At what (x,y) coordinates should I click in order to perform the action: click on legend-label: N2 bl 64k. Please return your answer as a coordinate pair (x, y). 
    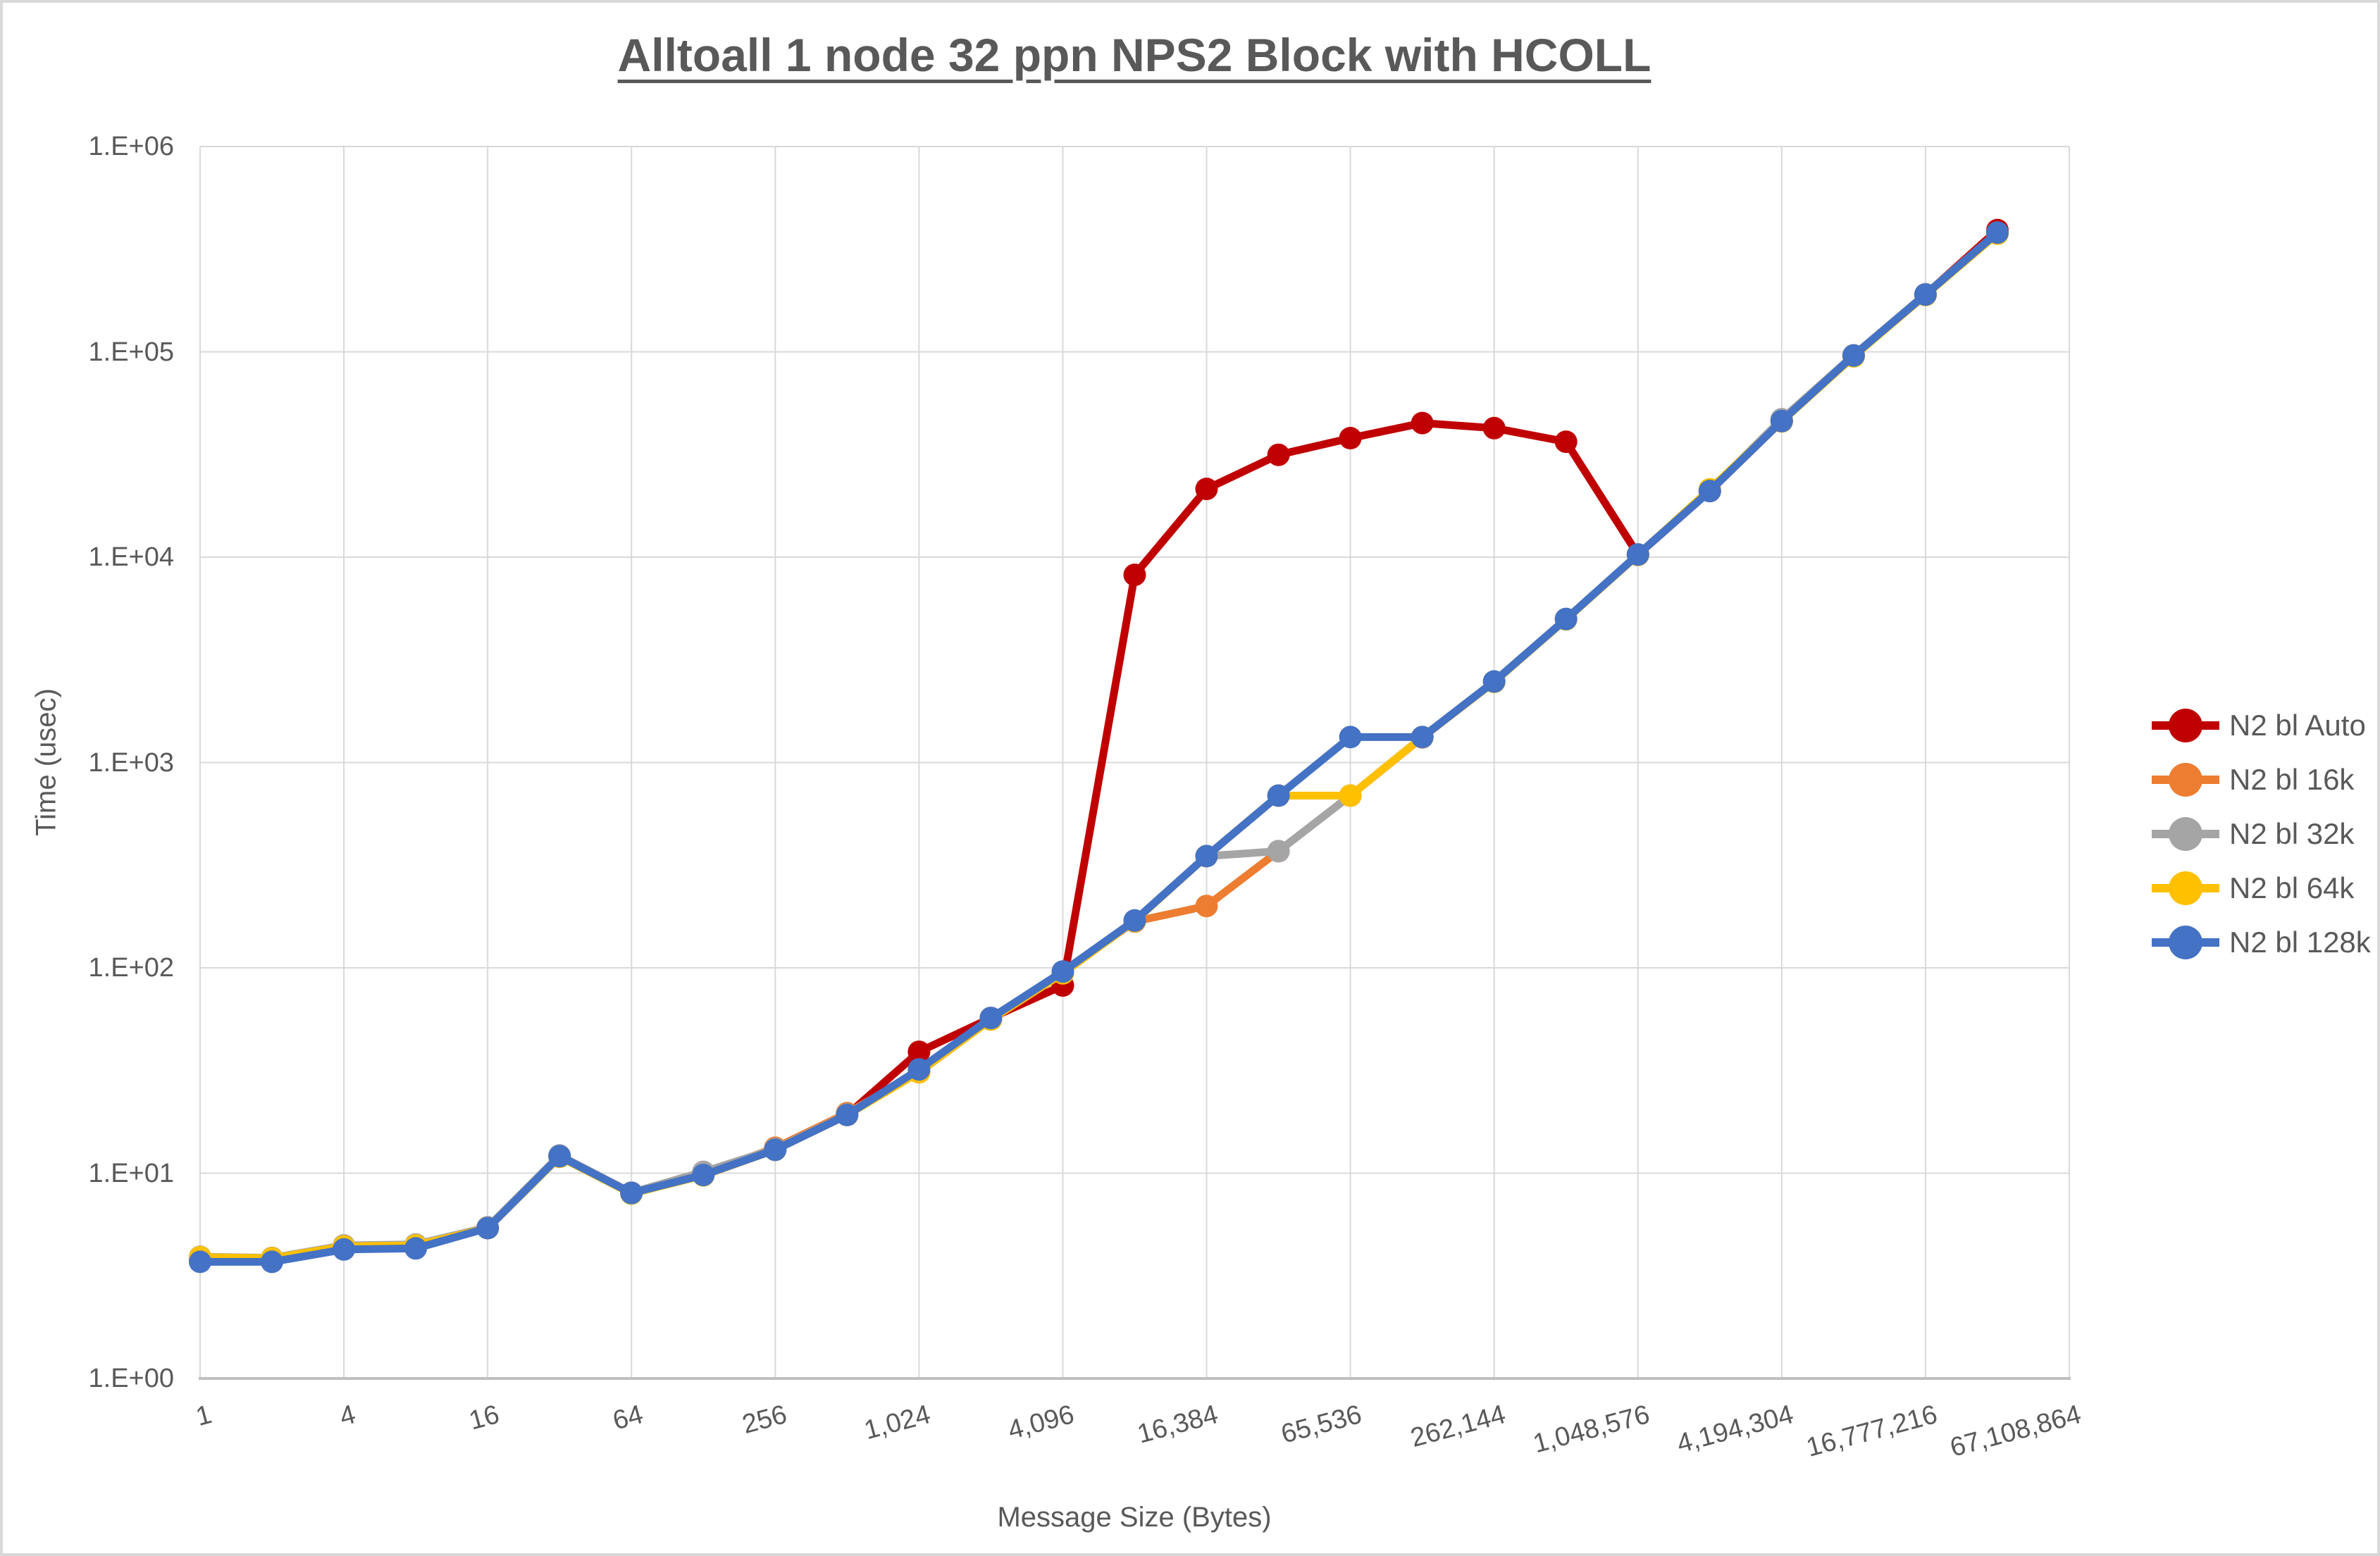
    Looking at the image, I should click on (2292, 887).